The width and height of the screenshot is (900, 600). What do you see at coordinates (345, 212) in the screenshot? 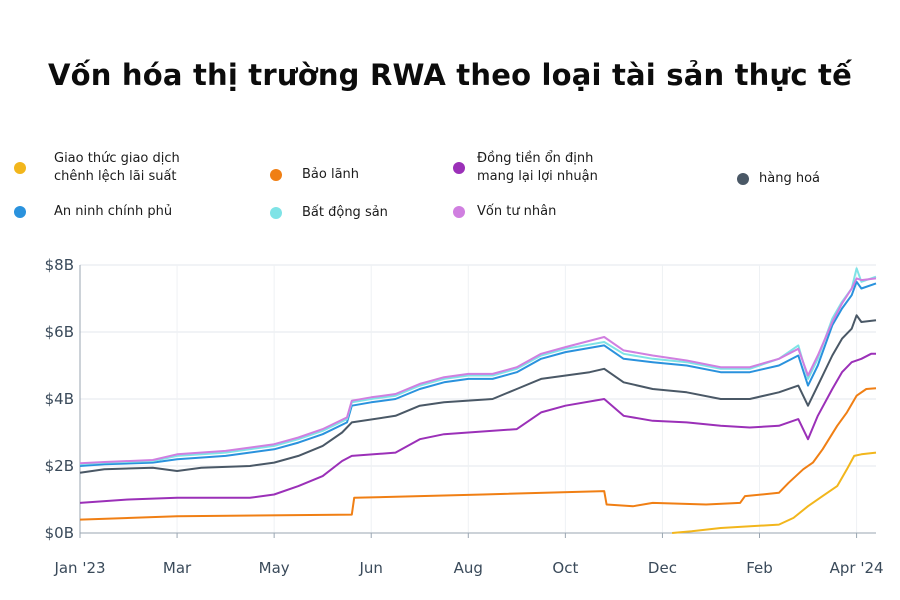
I see `legend-label: Bất động sản` at bounding box center [345, 212].